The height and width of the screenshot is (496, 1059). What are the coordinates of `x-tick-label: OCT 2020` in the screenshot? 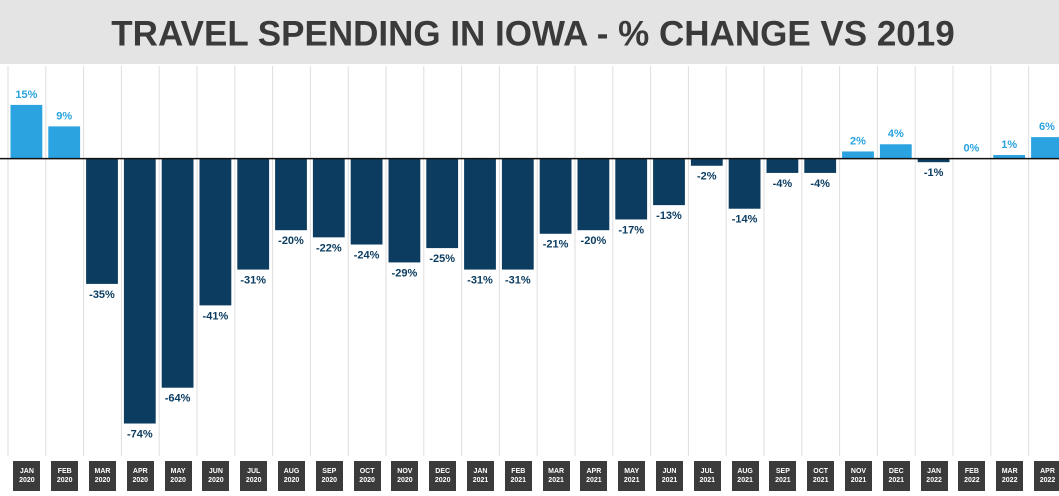 It's located at (367, 476).